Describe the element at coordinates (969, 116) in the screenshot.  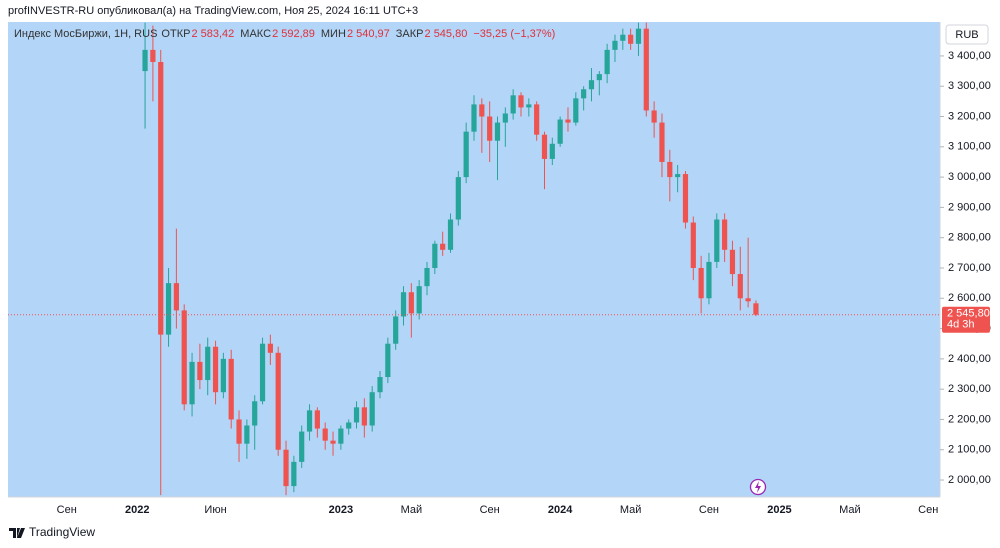
I see `y-tick-label: 3 200,00` at that location.